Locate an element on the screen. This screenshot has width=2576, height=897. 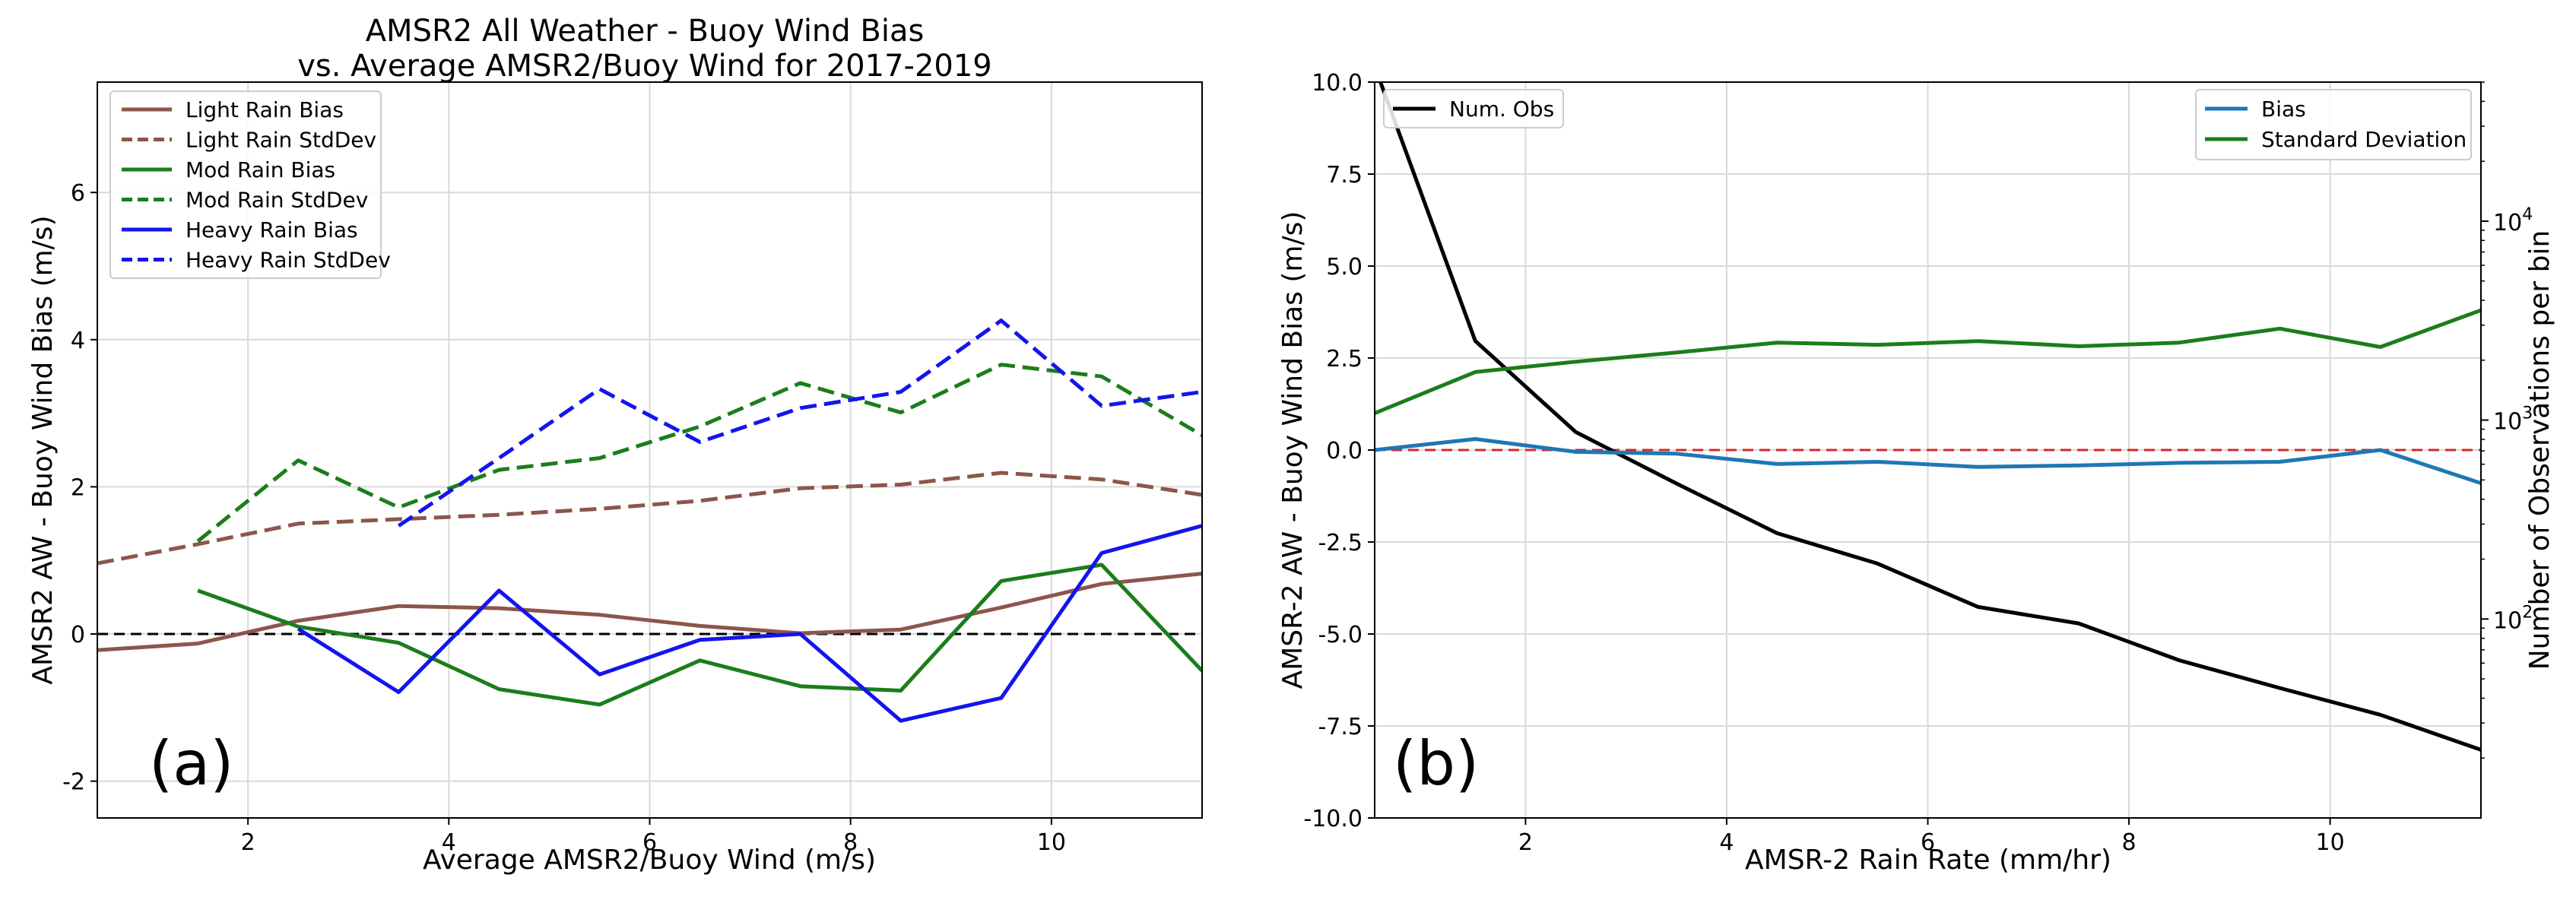
series-line-heavy-rain-bias is located at coordinates (750, 623).